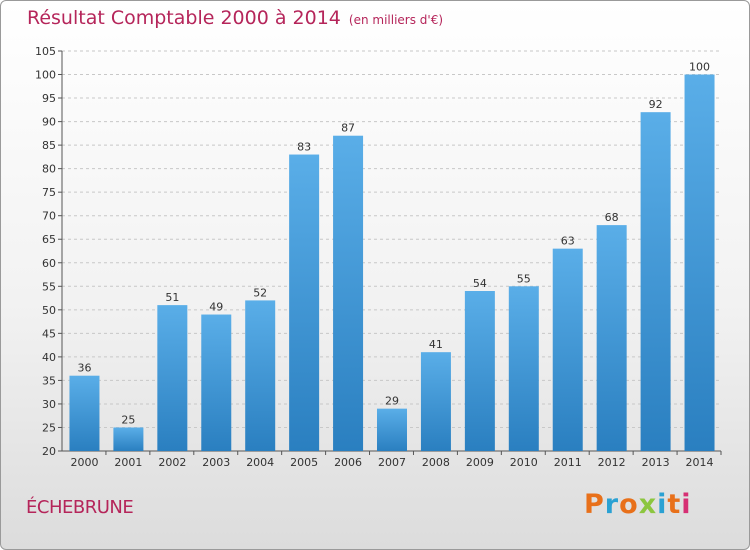 The height and width of the screenshot is (550, 750). What do you see at coordinates (612, 504) in the screenshot?
I see `logo-letter: r` at bounding box center [612, 504].